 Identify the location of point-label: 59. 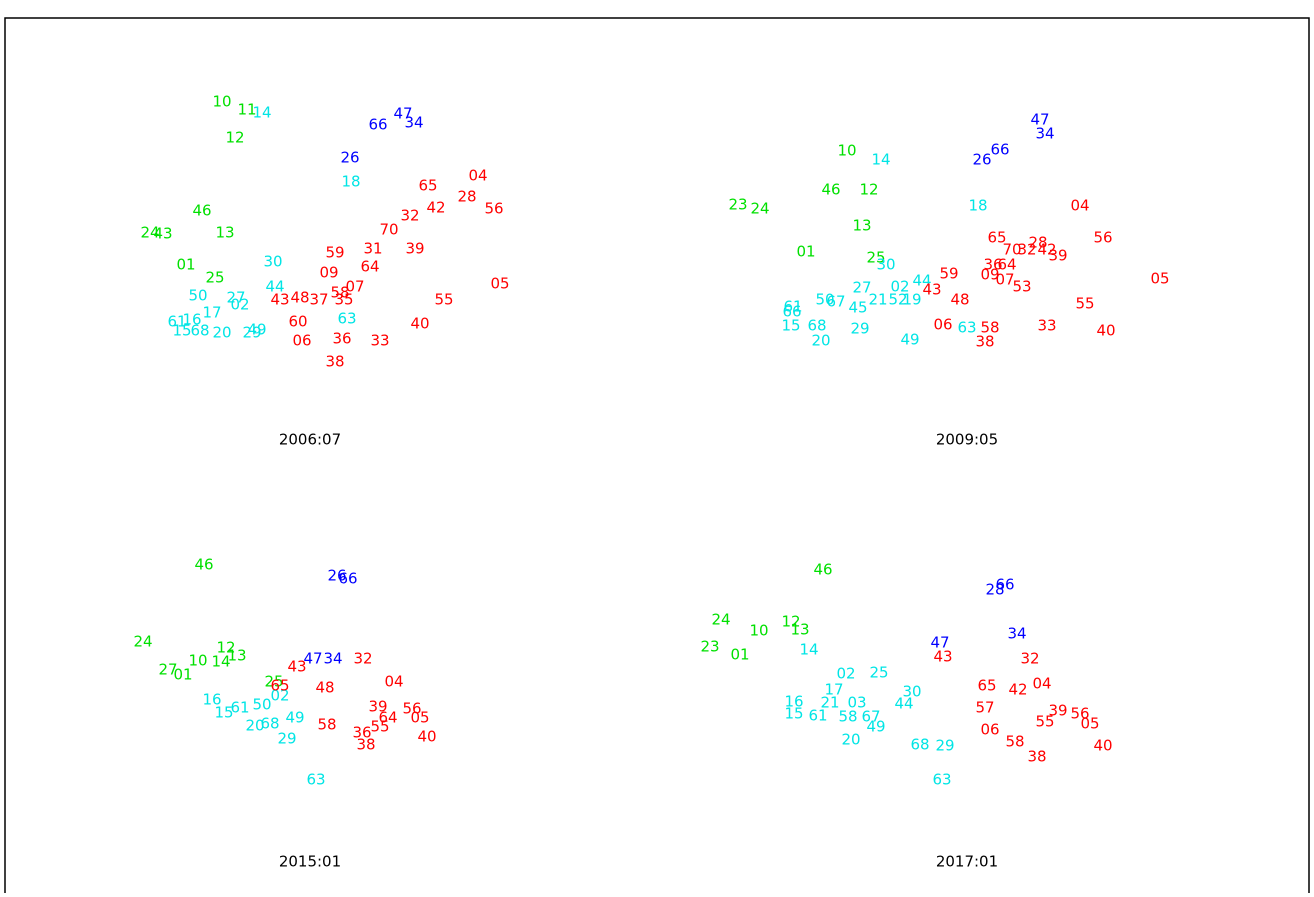
(948, 274).